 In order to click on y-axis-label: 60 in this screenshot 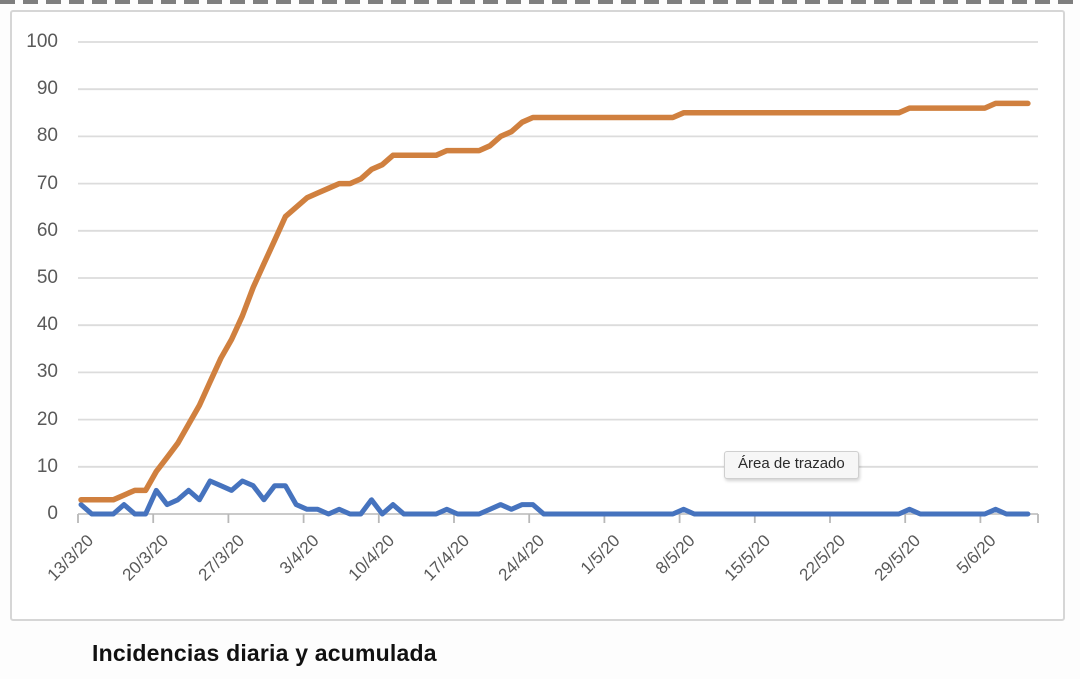, I will do `click(47, 230)`.